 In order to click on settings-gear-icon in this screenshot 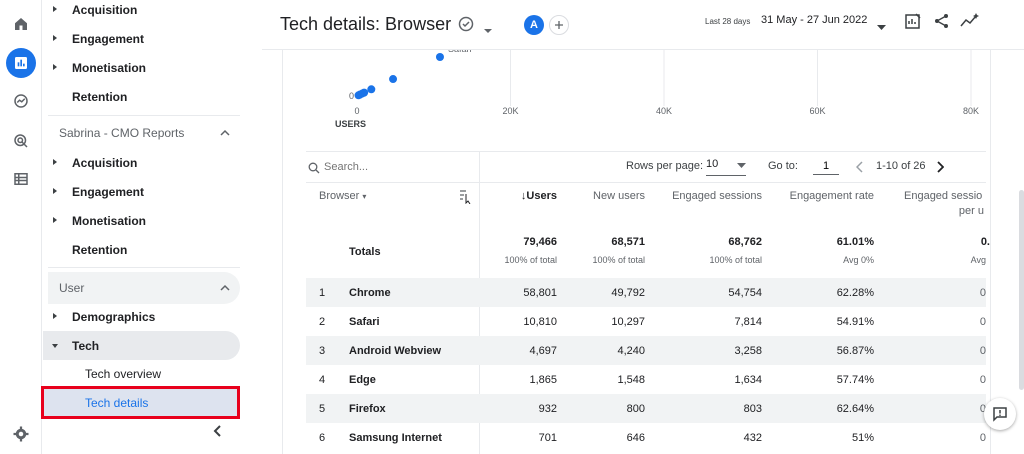, I will do `click(21, 434)`.